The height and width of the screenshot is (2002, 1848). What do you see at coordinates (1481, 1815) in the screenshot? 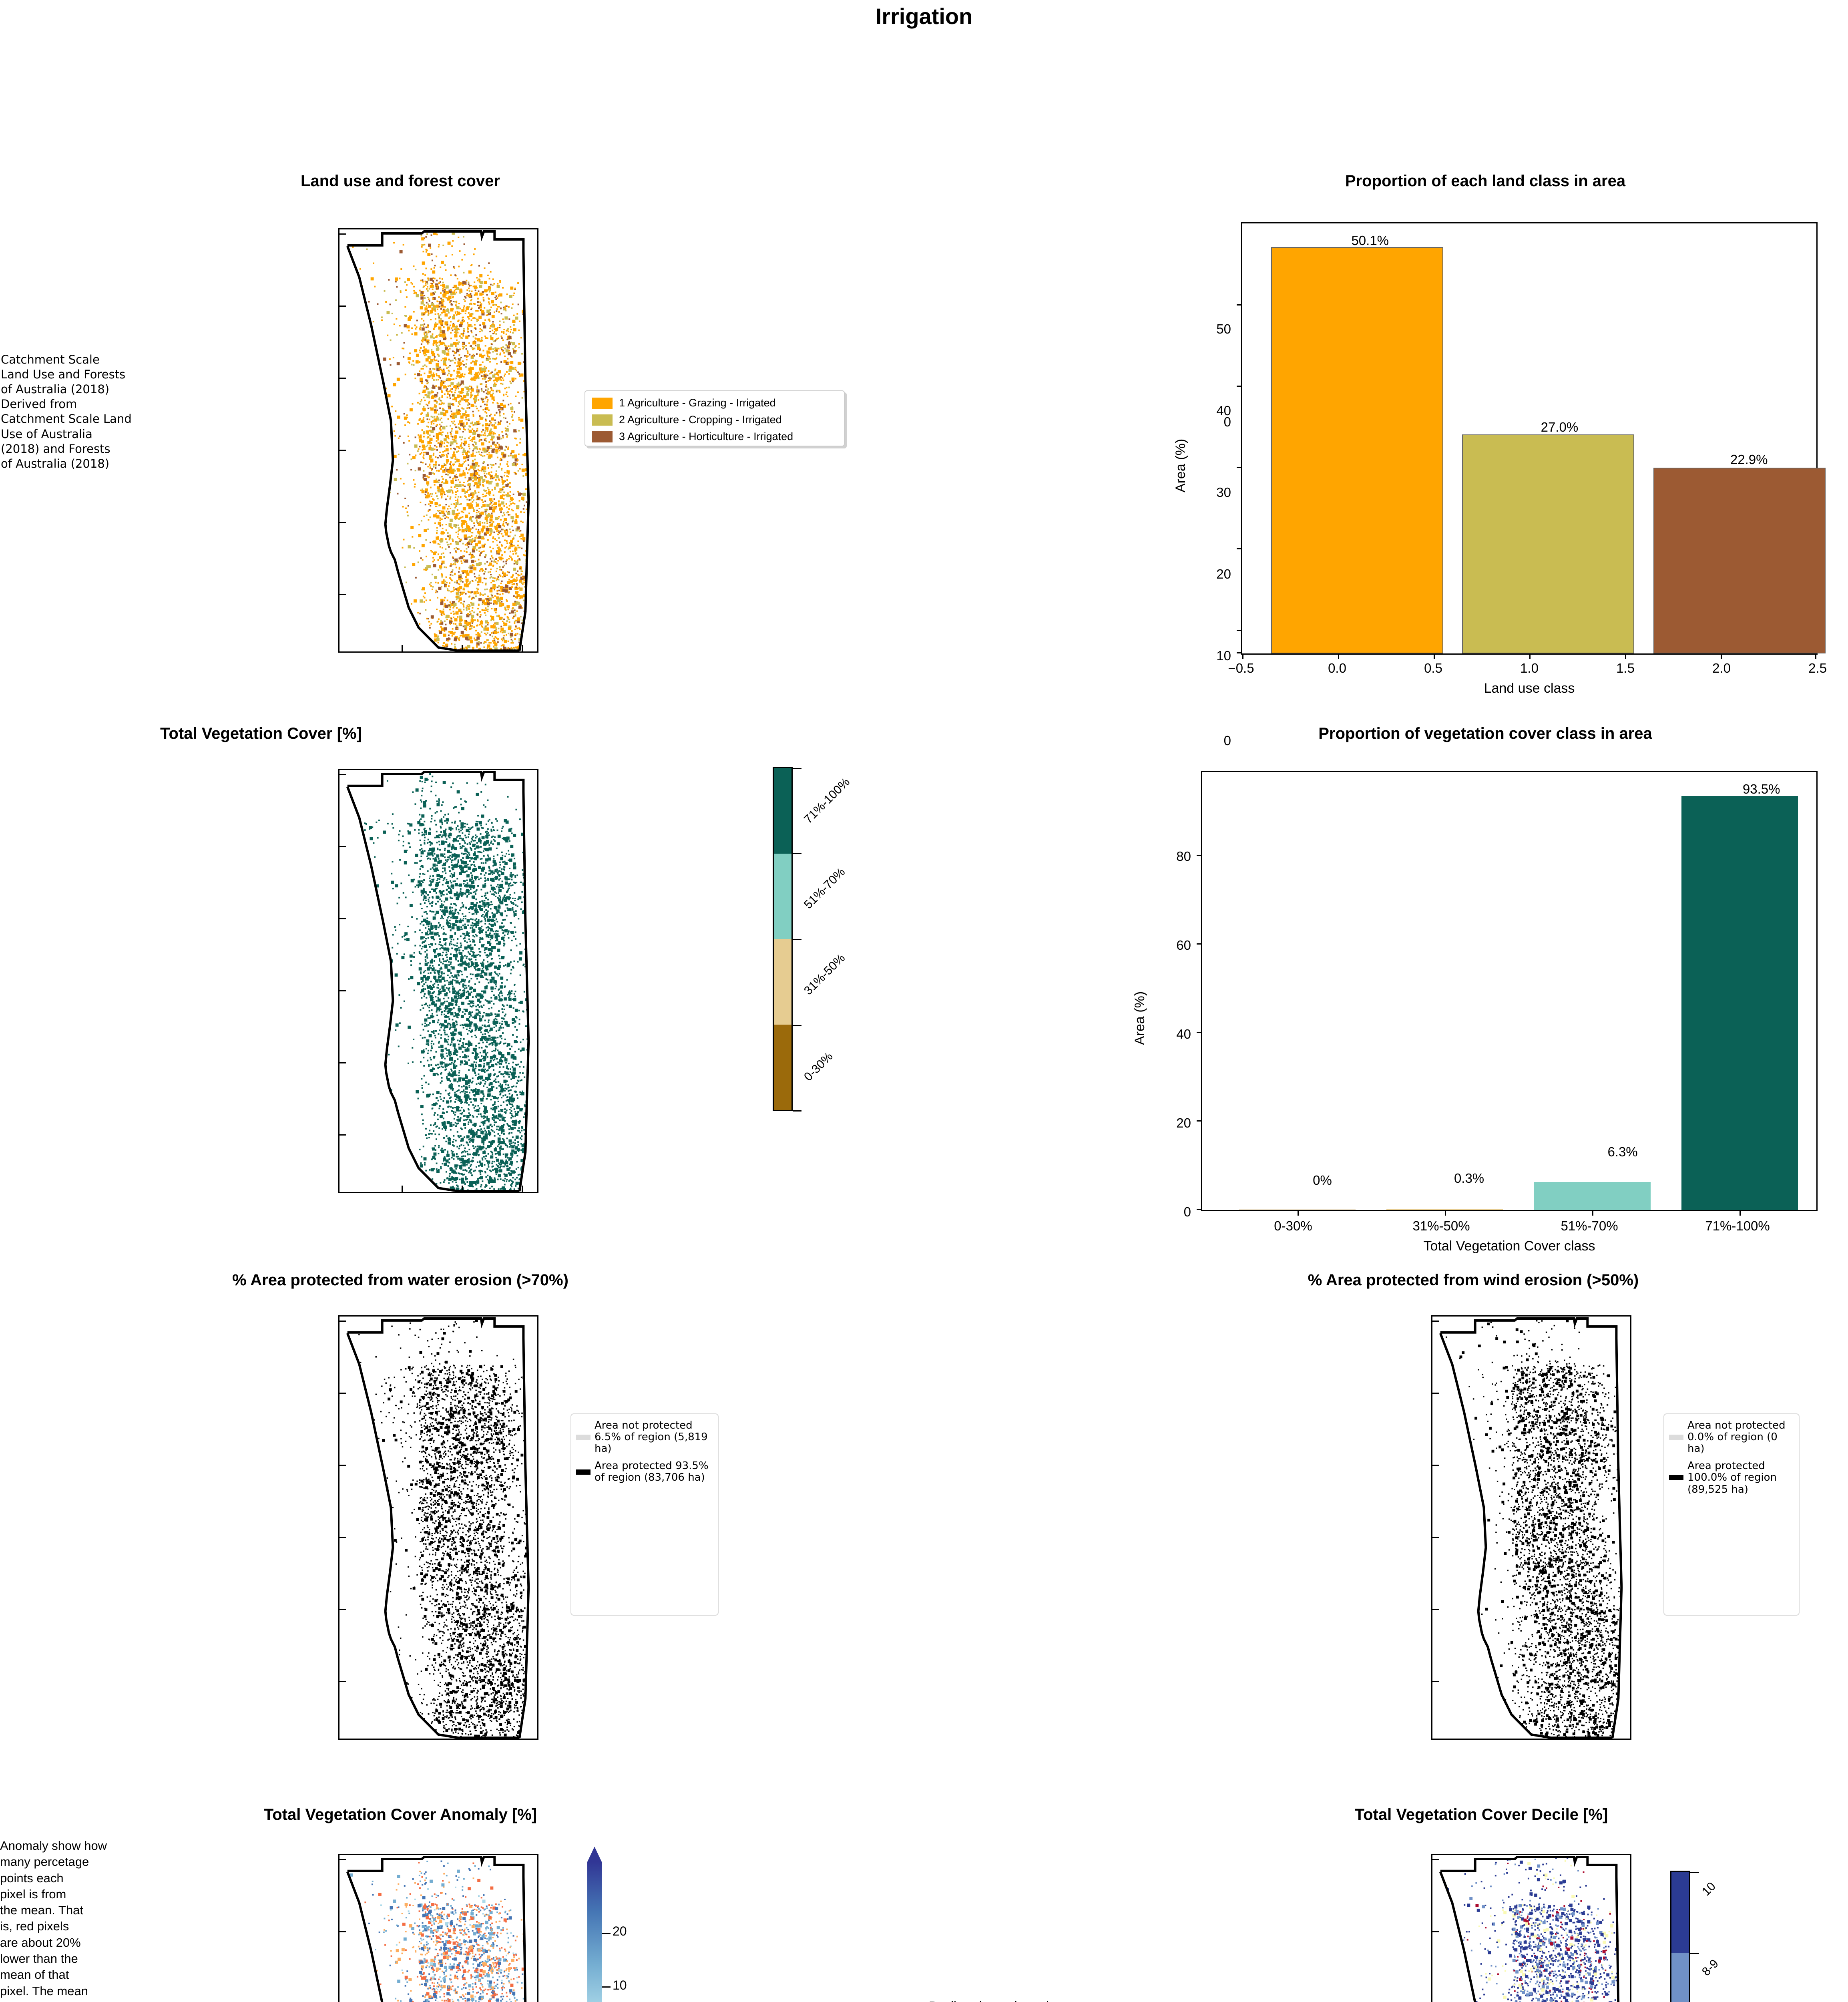
I see `decile-panel-title: Total Vegetation Cover Decile [%]` at bounding box center [1481, 1815].